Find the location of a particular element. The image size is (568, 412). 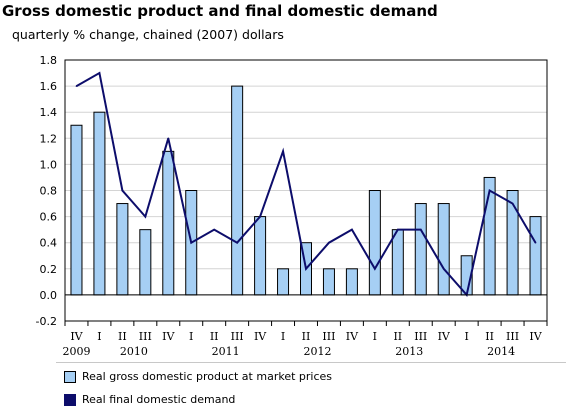

y-tick-label: 1.2 is located at coordinates (49, 138).